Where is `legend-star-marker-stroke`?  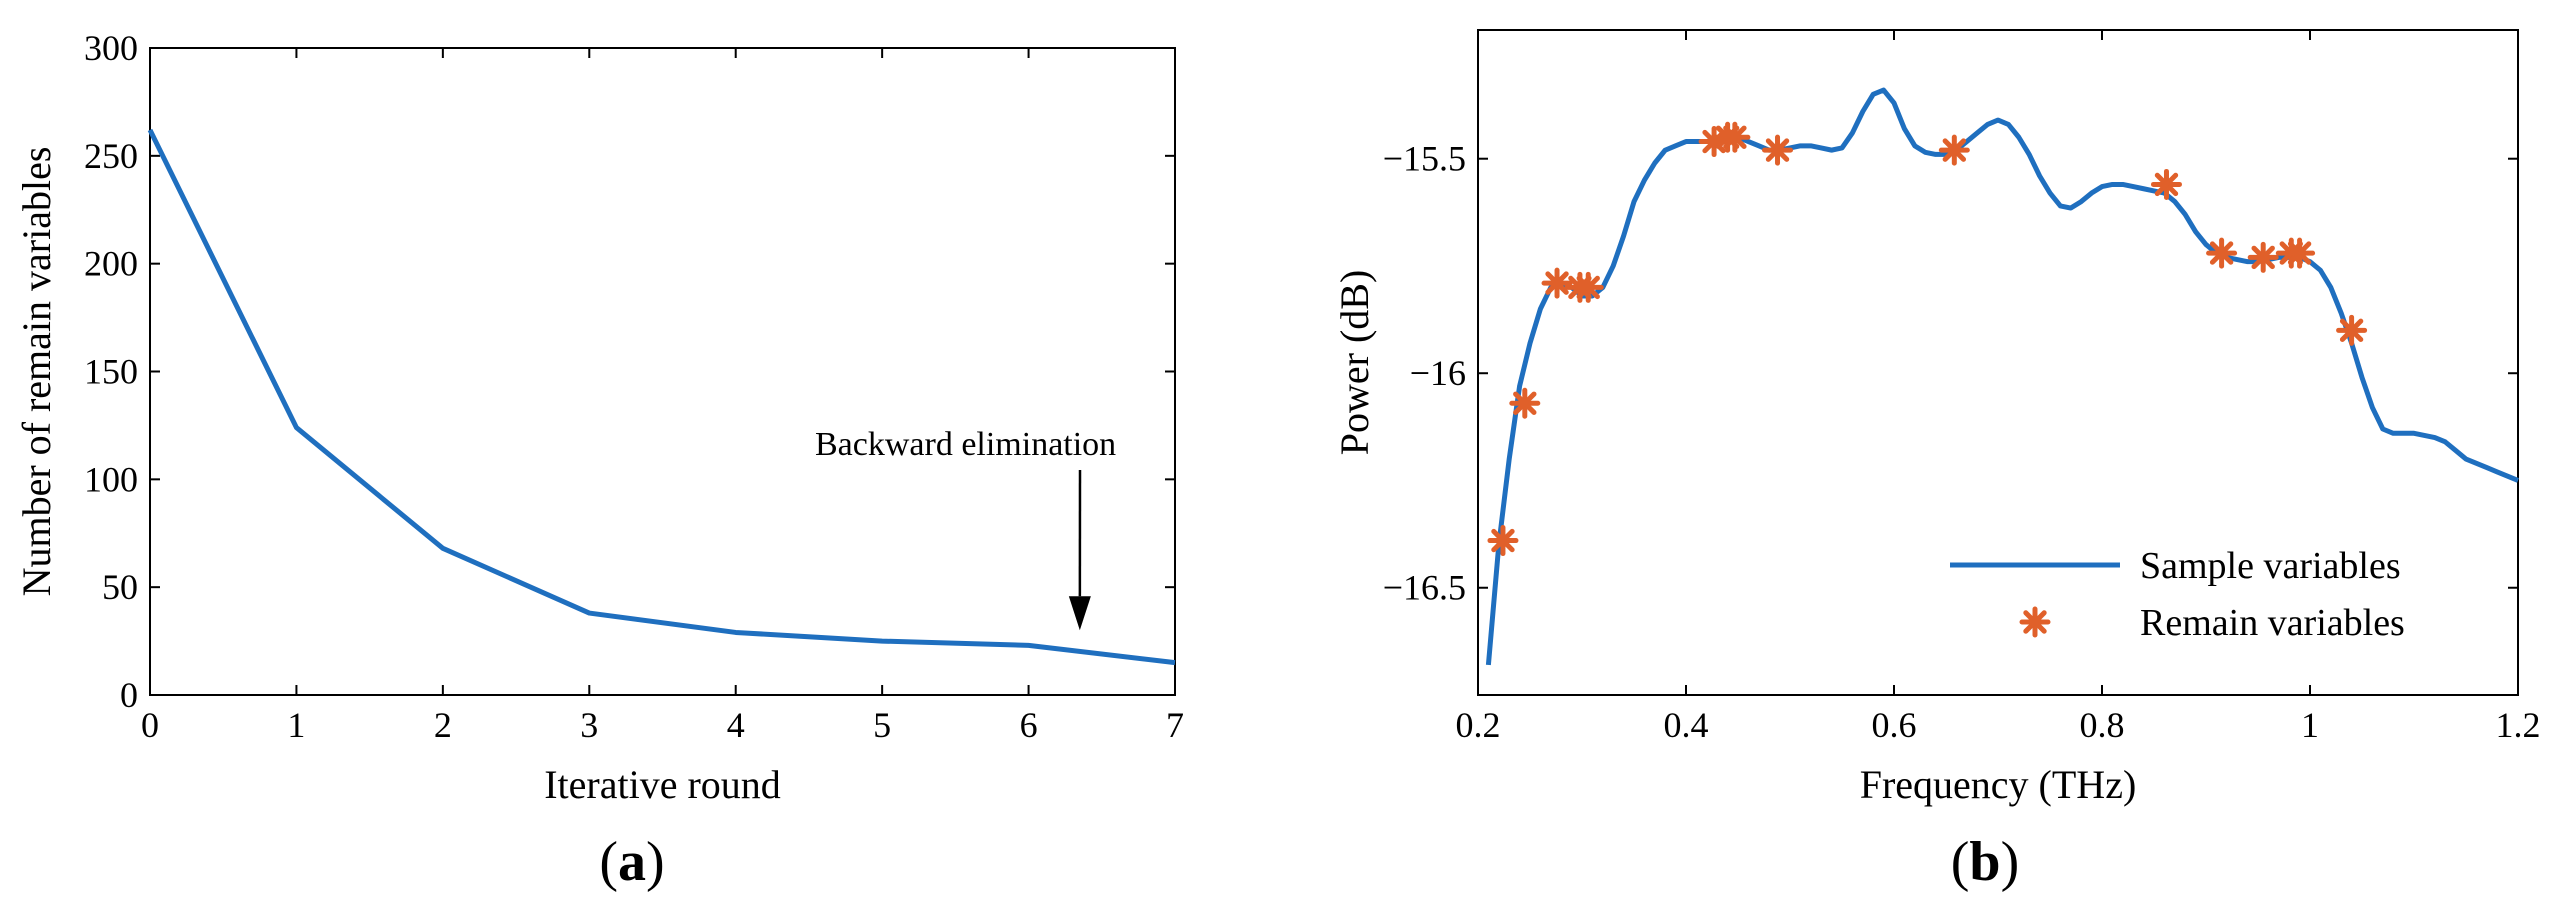 legend-star-marker-stroke is located at coordinates (2035, 622).